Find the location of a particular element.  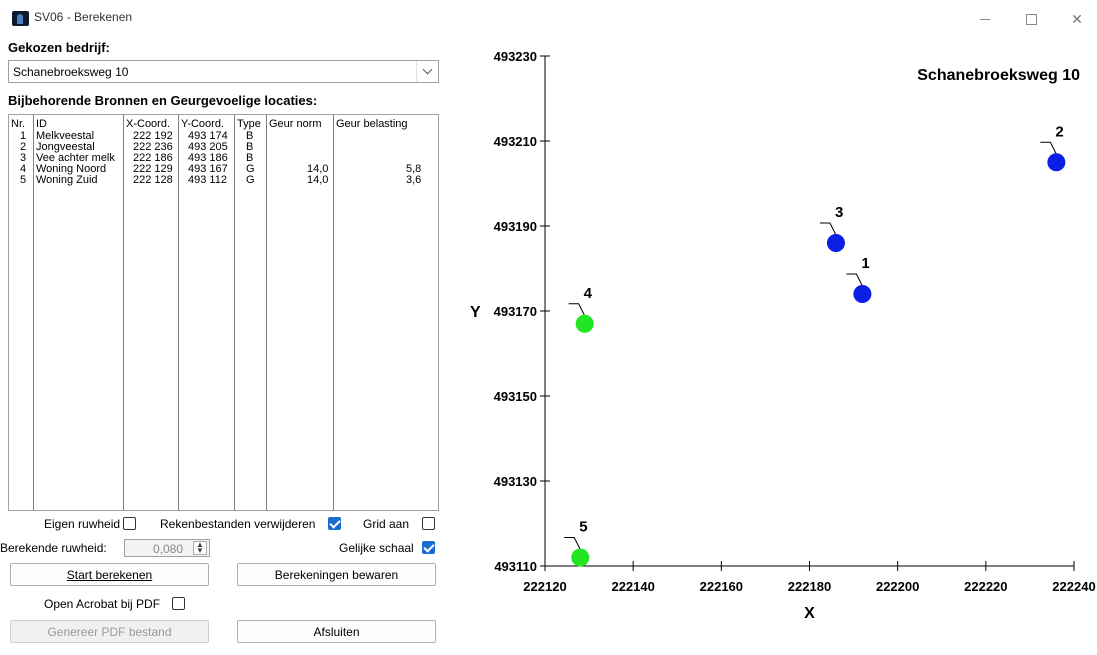

afsluiten-button: Afsluiten is located at coordinates (336, 631).